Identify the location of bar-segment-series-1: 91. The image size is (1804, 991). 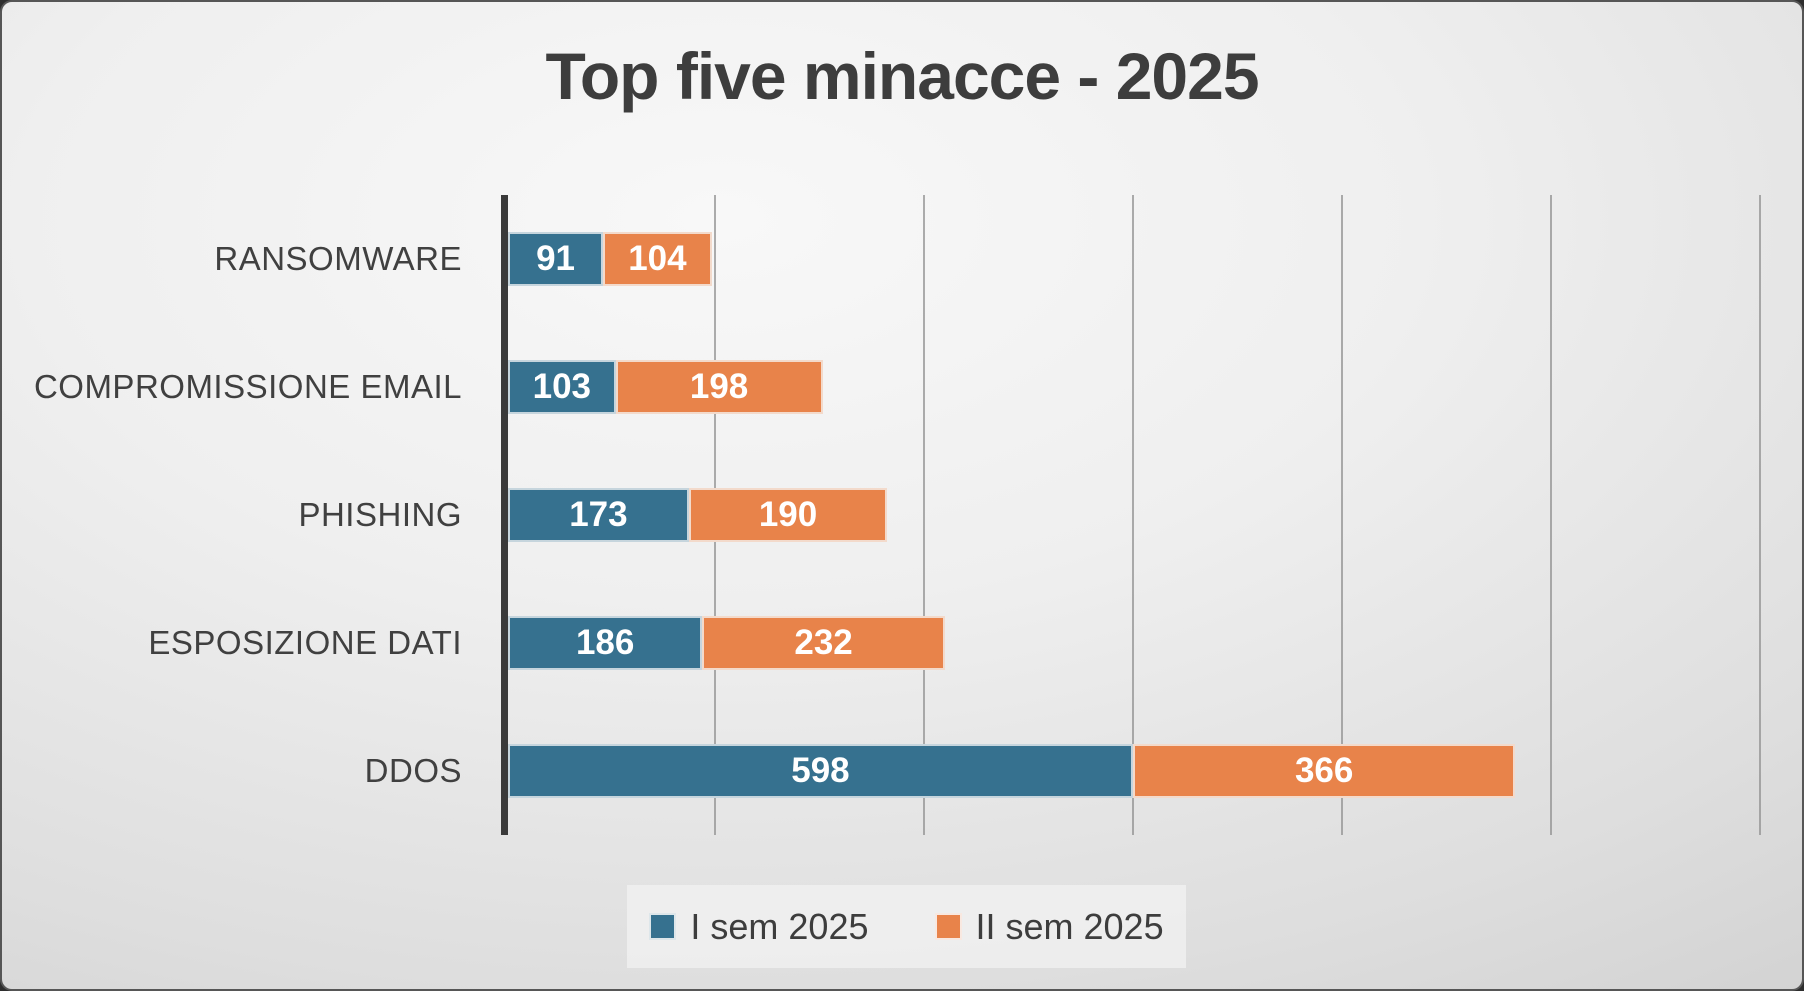
(556, 259).